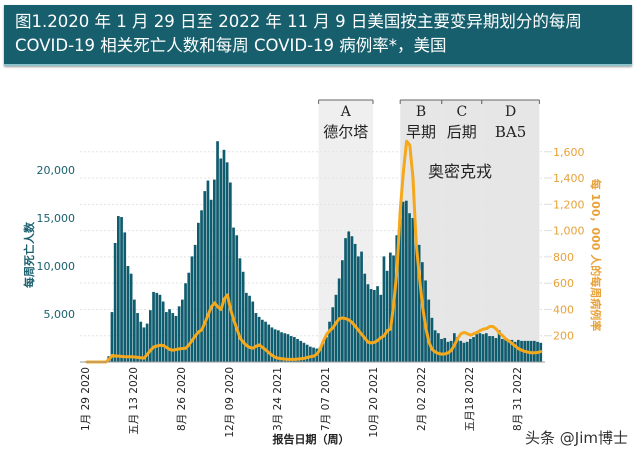  I want to click on x-tick-label: 1月 29 2020, so click(86, 399).